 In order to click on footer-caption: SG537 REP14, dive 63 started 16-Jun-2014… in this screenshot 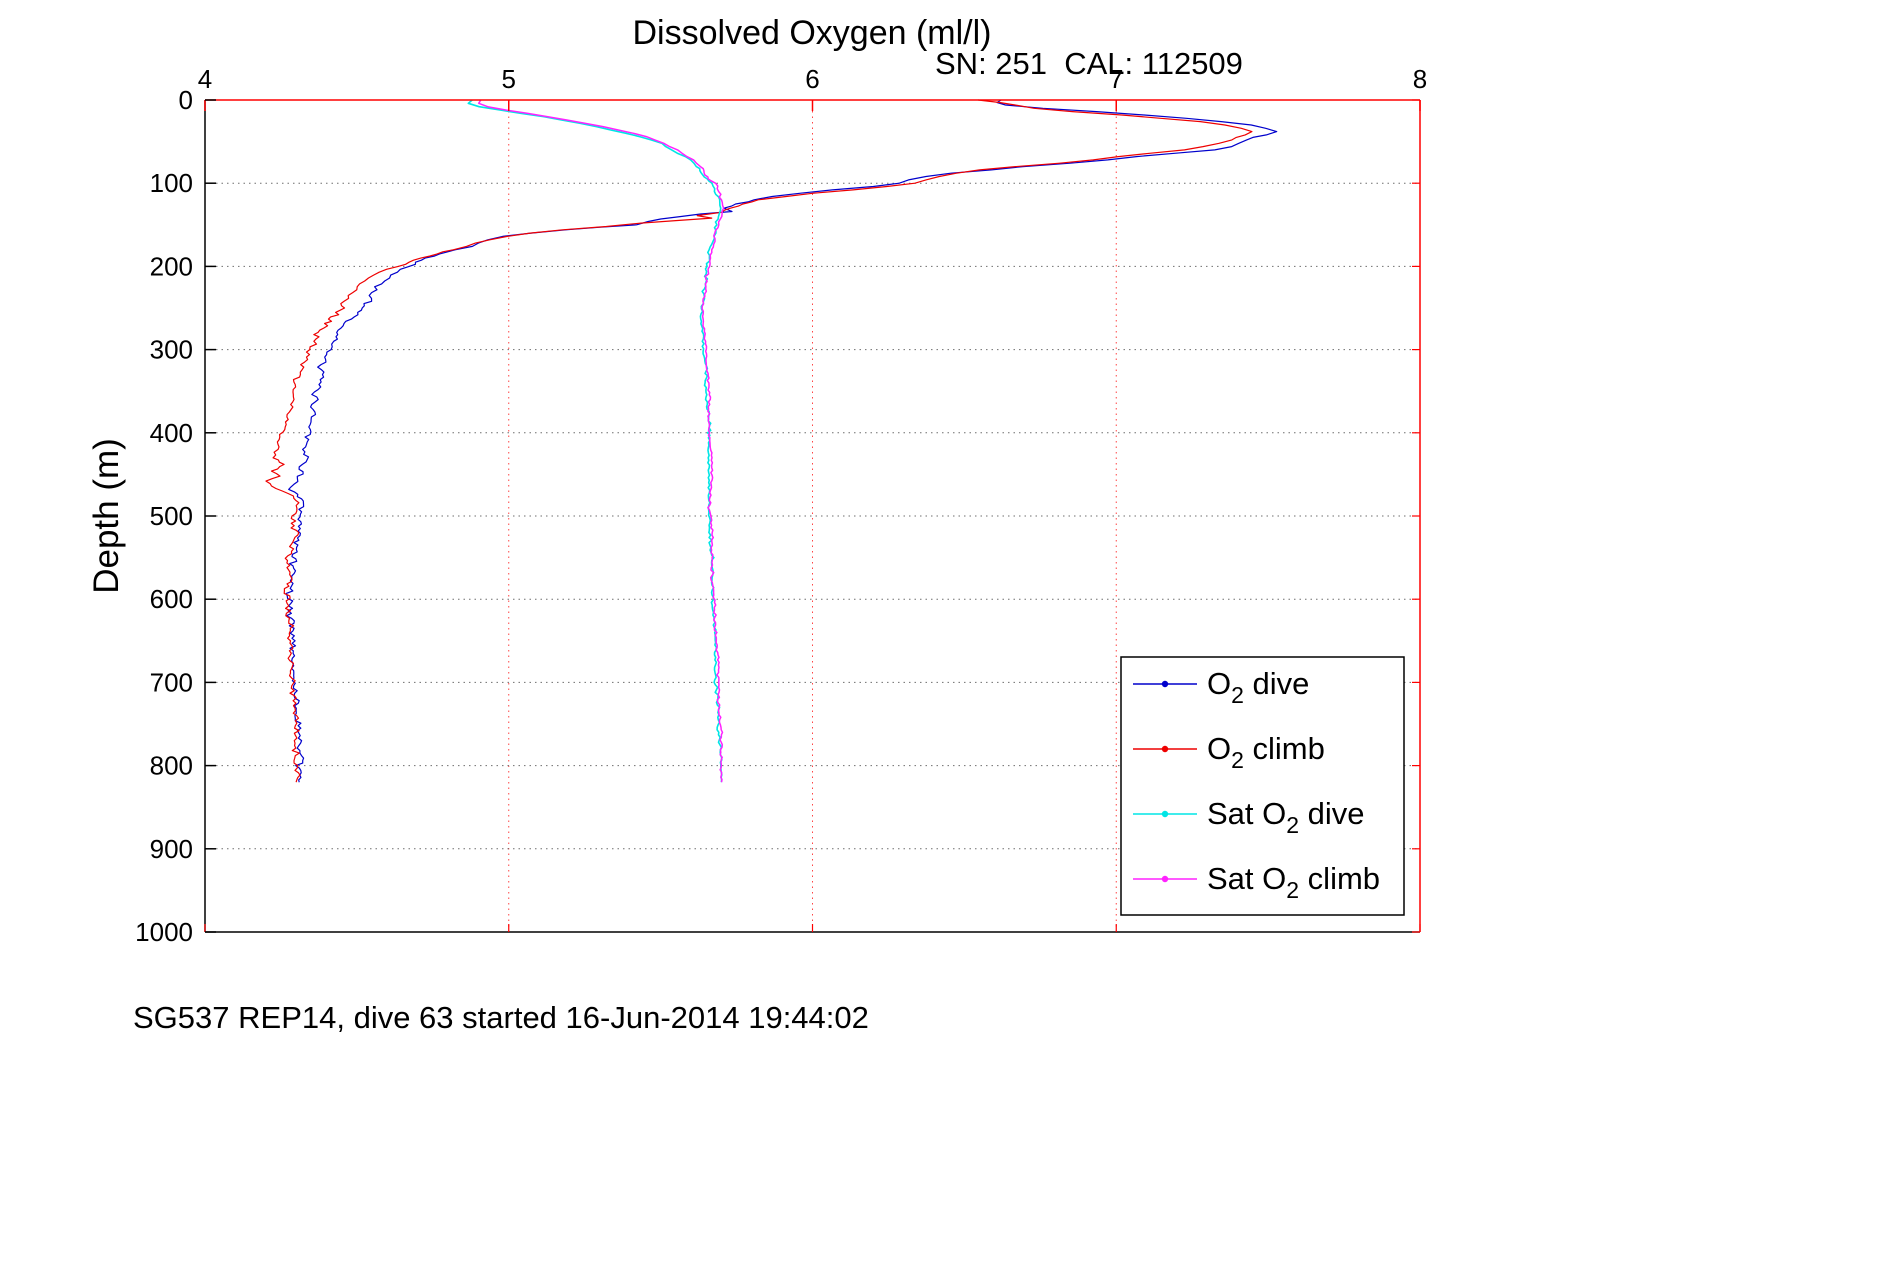, I will do `click(501, 1017)`.